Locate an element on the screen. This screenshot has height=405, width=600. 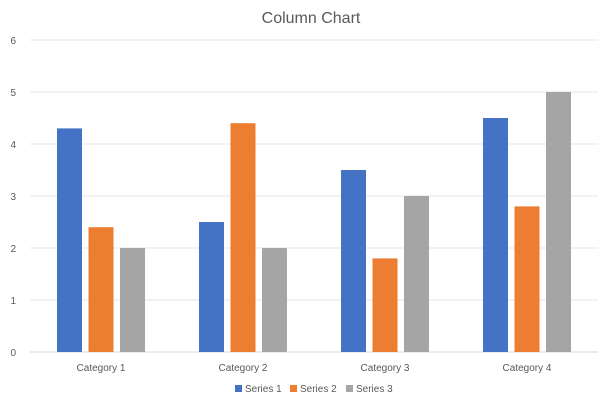
y-tick-label: 0 is located at coordinates (13, 353).